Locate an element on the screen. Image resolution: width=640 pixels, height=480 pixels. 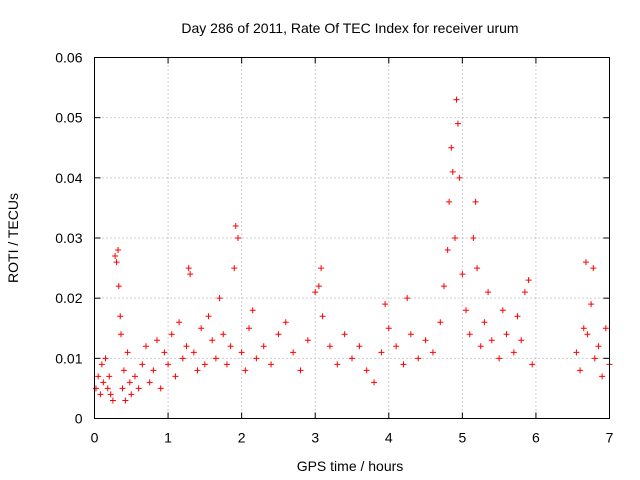
y-tick-label: 0.04 is located at coordinates (68, 178).